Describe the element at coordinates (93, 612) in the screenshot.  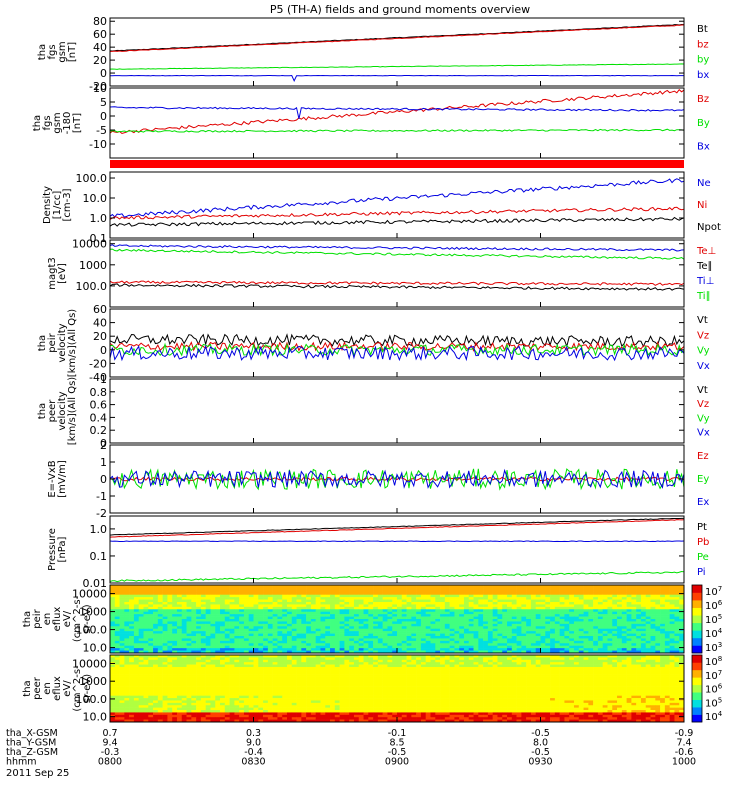
I see `y-tick-label: 1000` at that location.